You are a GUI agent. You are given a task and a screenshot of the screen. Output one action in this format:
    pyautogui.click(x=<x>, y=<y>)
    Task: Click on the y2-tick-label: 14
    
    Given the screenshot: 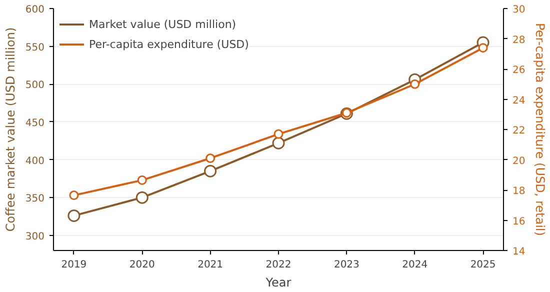 What is the action you would take?
    pyautogui.click(x=519, y=252)
    